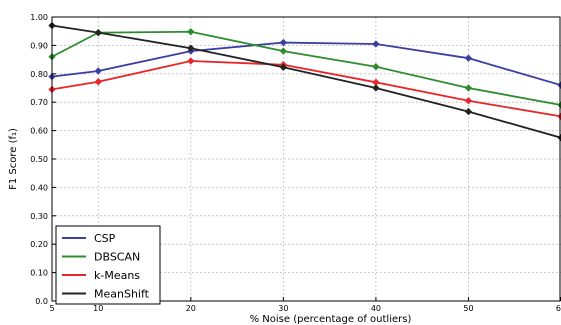 The width and height of the screenshot is (561, 325). I want to click on x-tick-label: 40, so click(376, 308).